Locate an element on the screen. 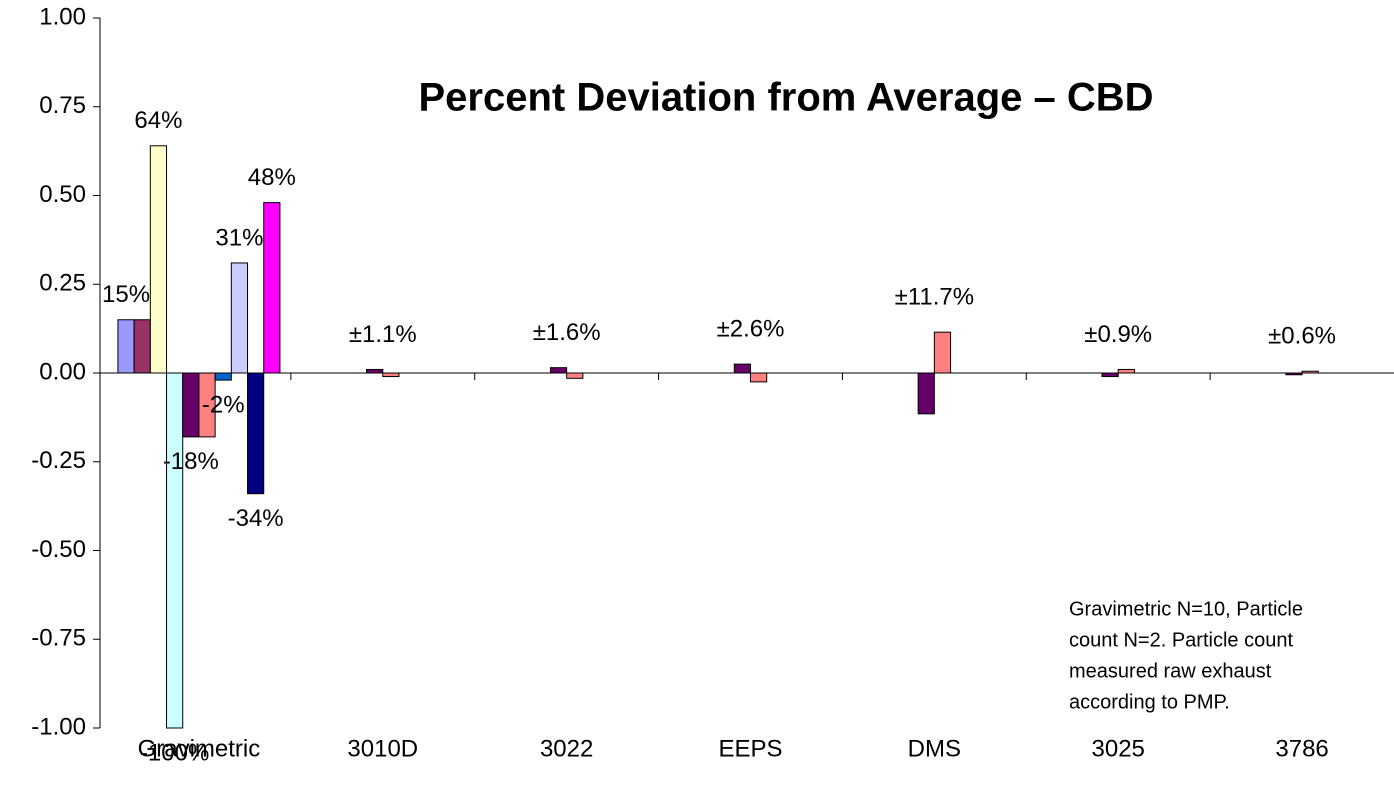 This screenshot has width=1394, height=789. chart-title: Percent Deviation from Average – CBD is located at coordinates (785, 98).